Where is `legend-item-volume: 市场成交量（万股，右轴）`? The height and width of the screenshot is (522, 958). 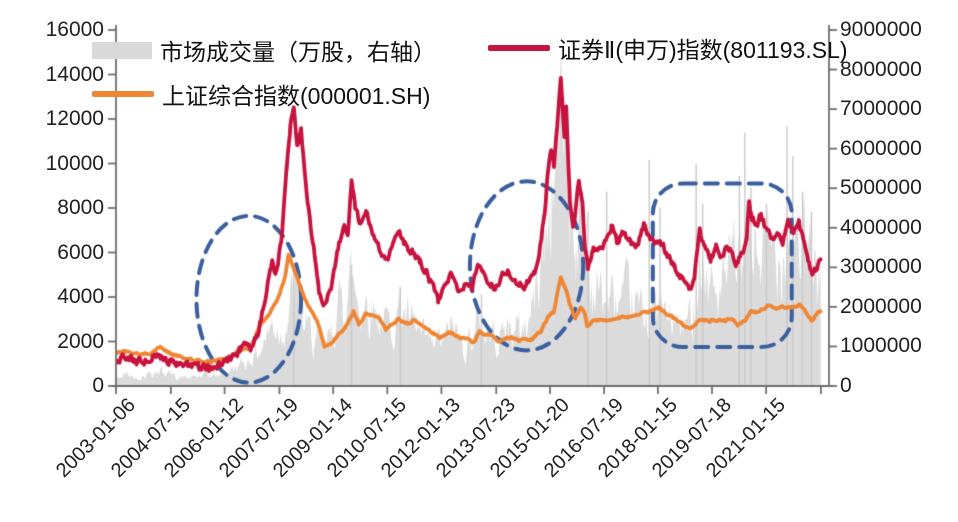
legend-item-volume: 市场成交量（万股，右轴） is located at coordinates (264, 50).